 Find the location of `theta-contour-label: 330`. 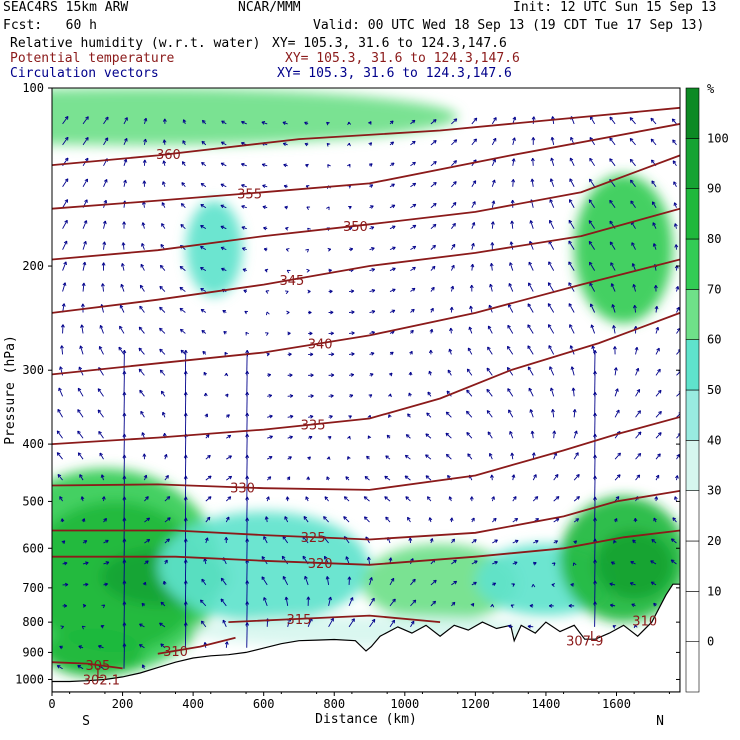

theta-contour-label: 330 is located at coordinates (242, 488).